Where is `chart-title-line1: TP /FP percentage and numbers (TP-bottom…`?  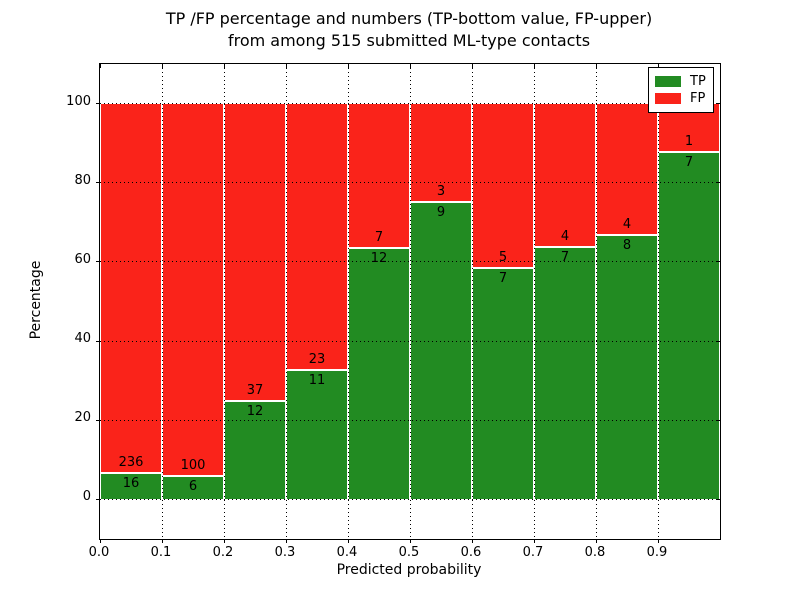
chart-title-line1: TP /FP percentage and numbers (TP-bottom… is located at coordinates (409, 18).